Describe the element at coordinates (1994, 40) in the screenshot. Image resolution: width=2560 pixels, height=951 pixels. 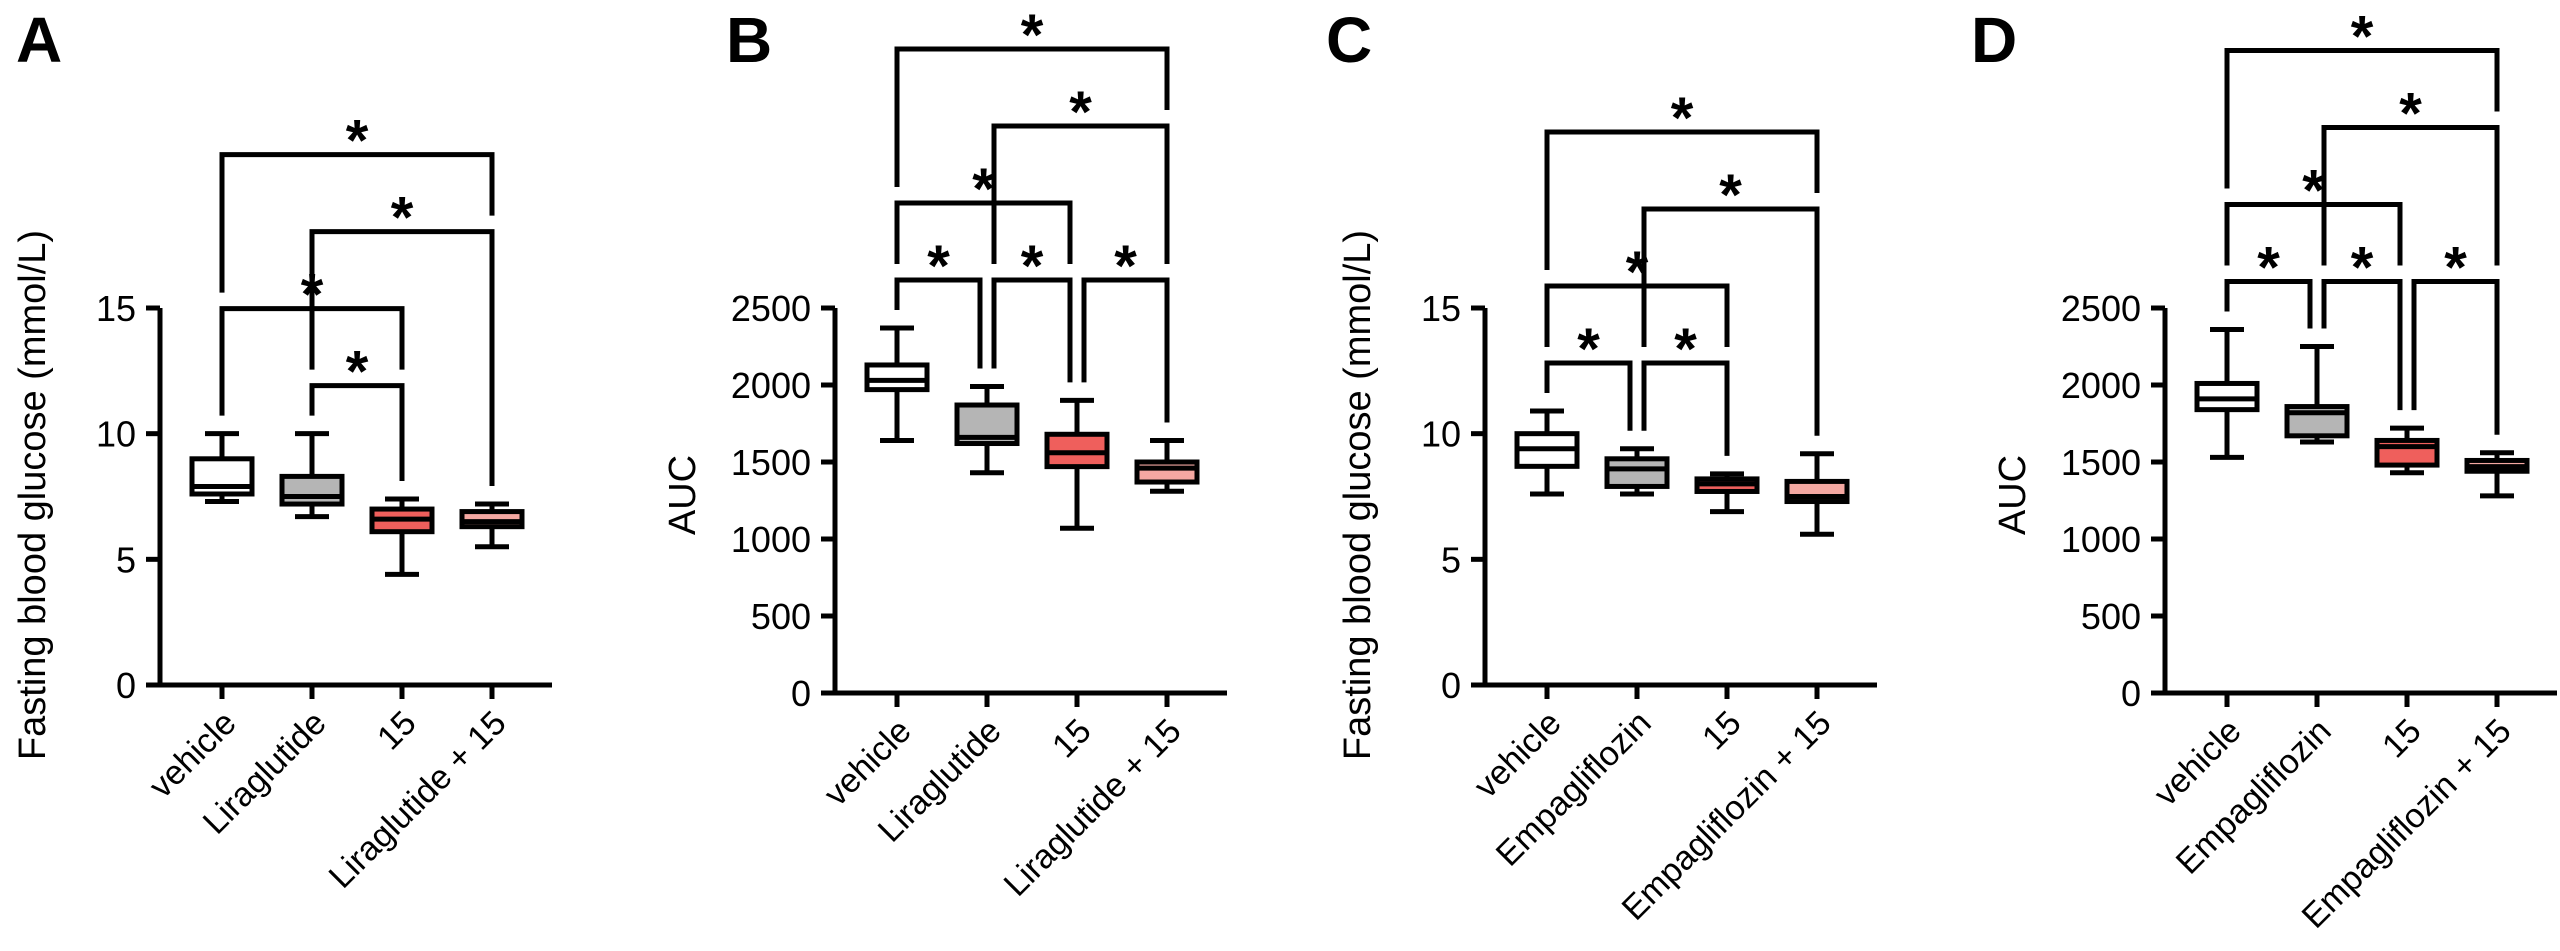
I see `panel-letter-d: D` at that location.